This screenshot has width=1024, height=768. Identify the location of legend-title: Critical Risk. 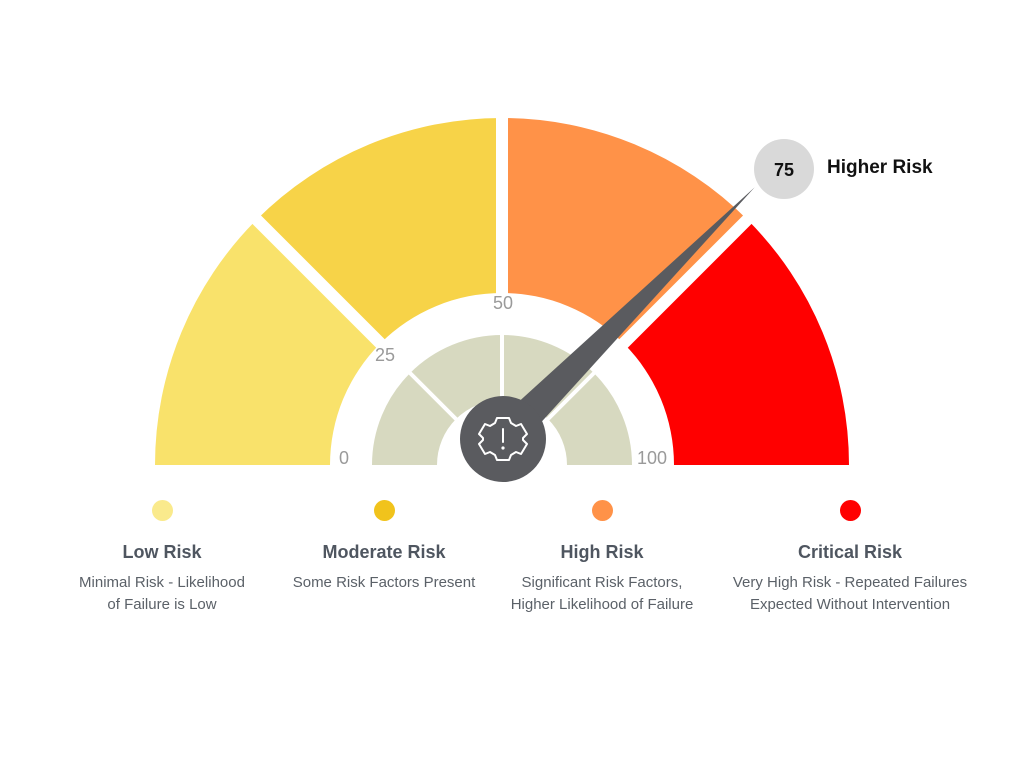
(850, 552).